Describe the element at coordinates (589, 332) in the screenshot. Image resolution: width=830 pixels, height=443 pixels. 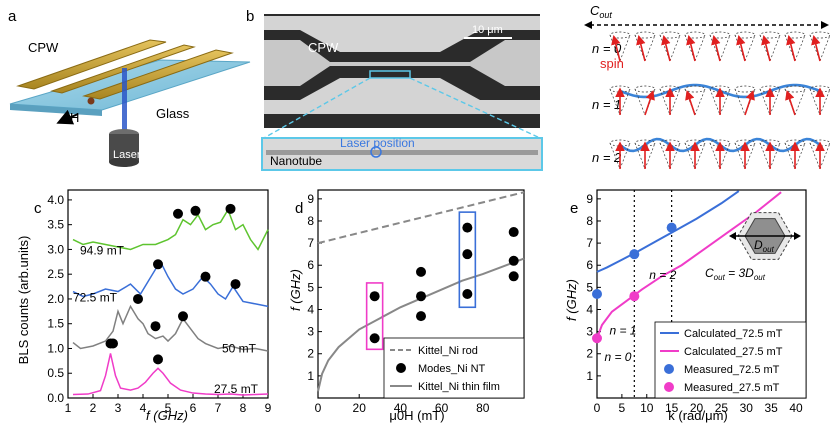
I see `e-ytick-label: 3` at that location.